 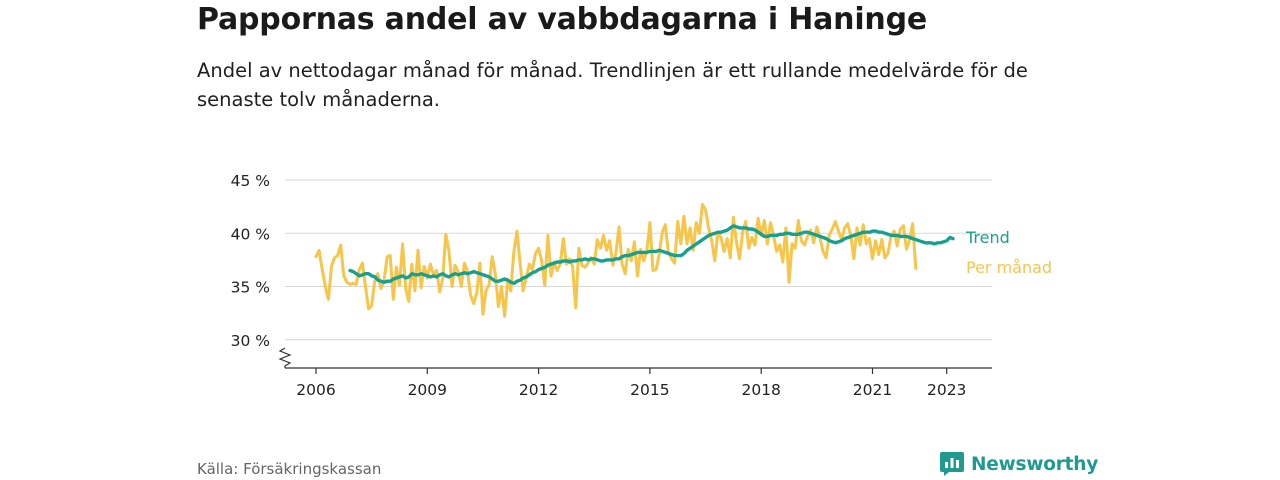 What do you see at coordinates (1009, 267) in the screenshot?
I see `series-label-monthly: Per månad` at bounding box center [1009, 267].